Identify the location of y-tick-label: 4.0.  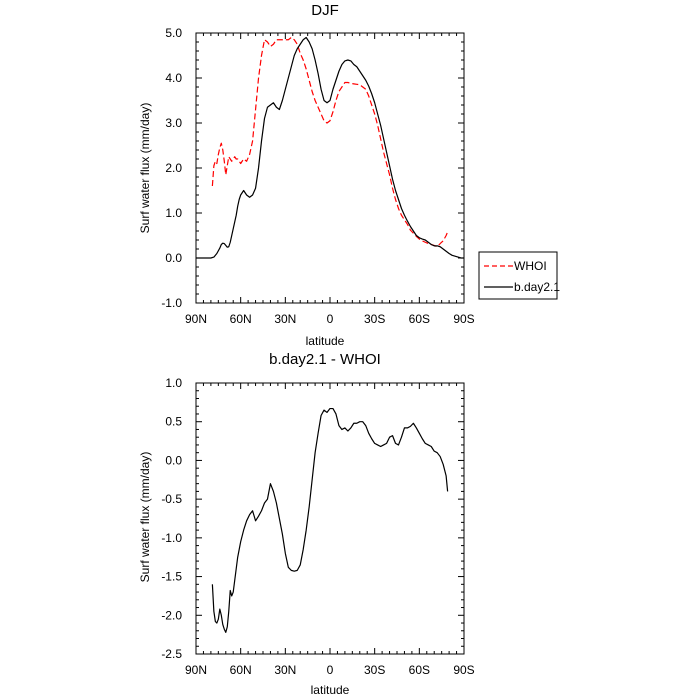
(173, 78).